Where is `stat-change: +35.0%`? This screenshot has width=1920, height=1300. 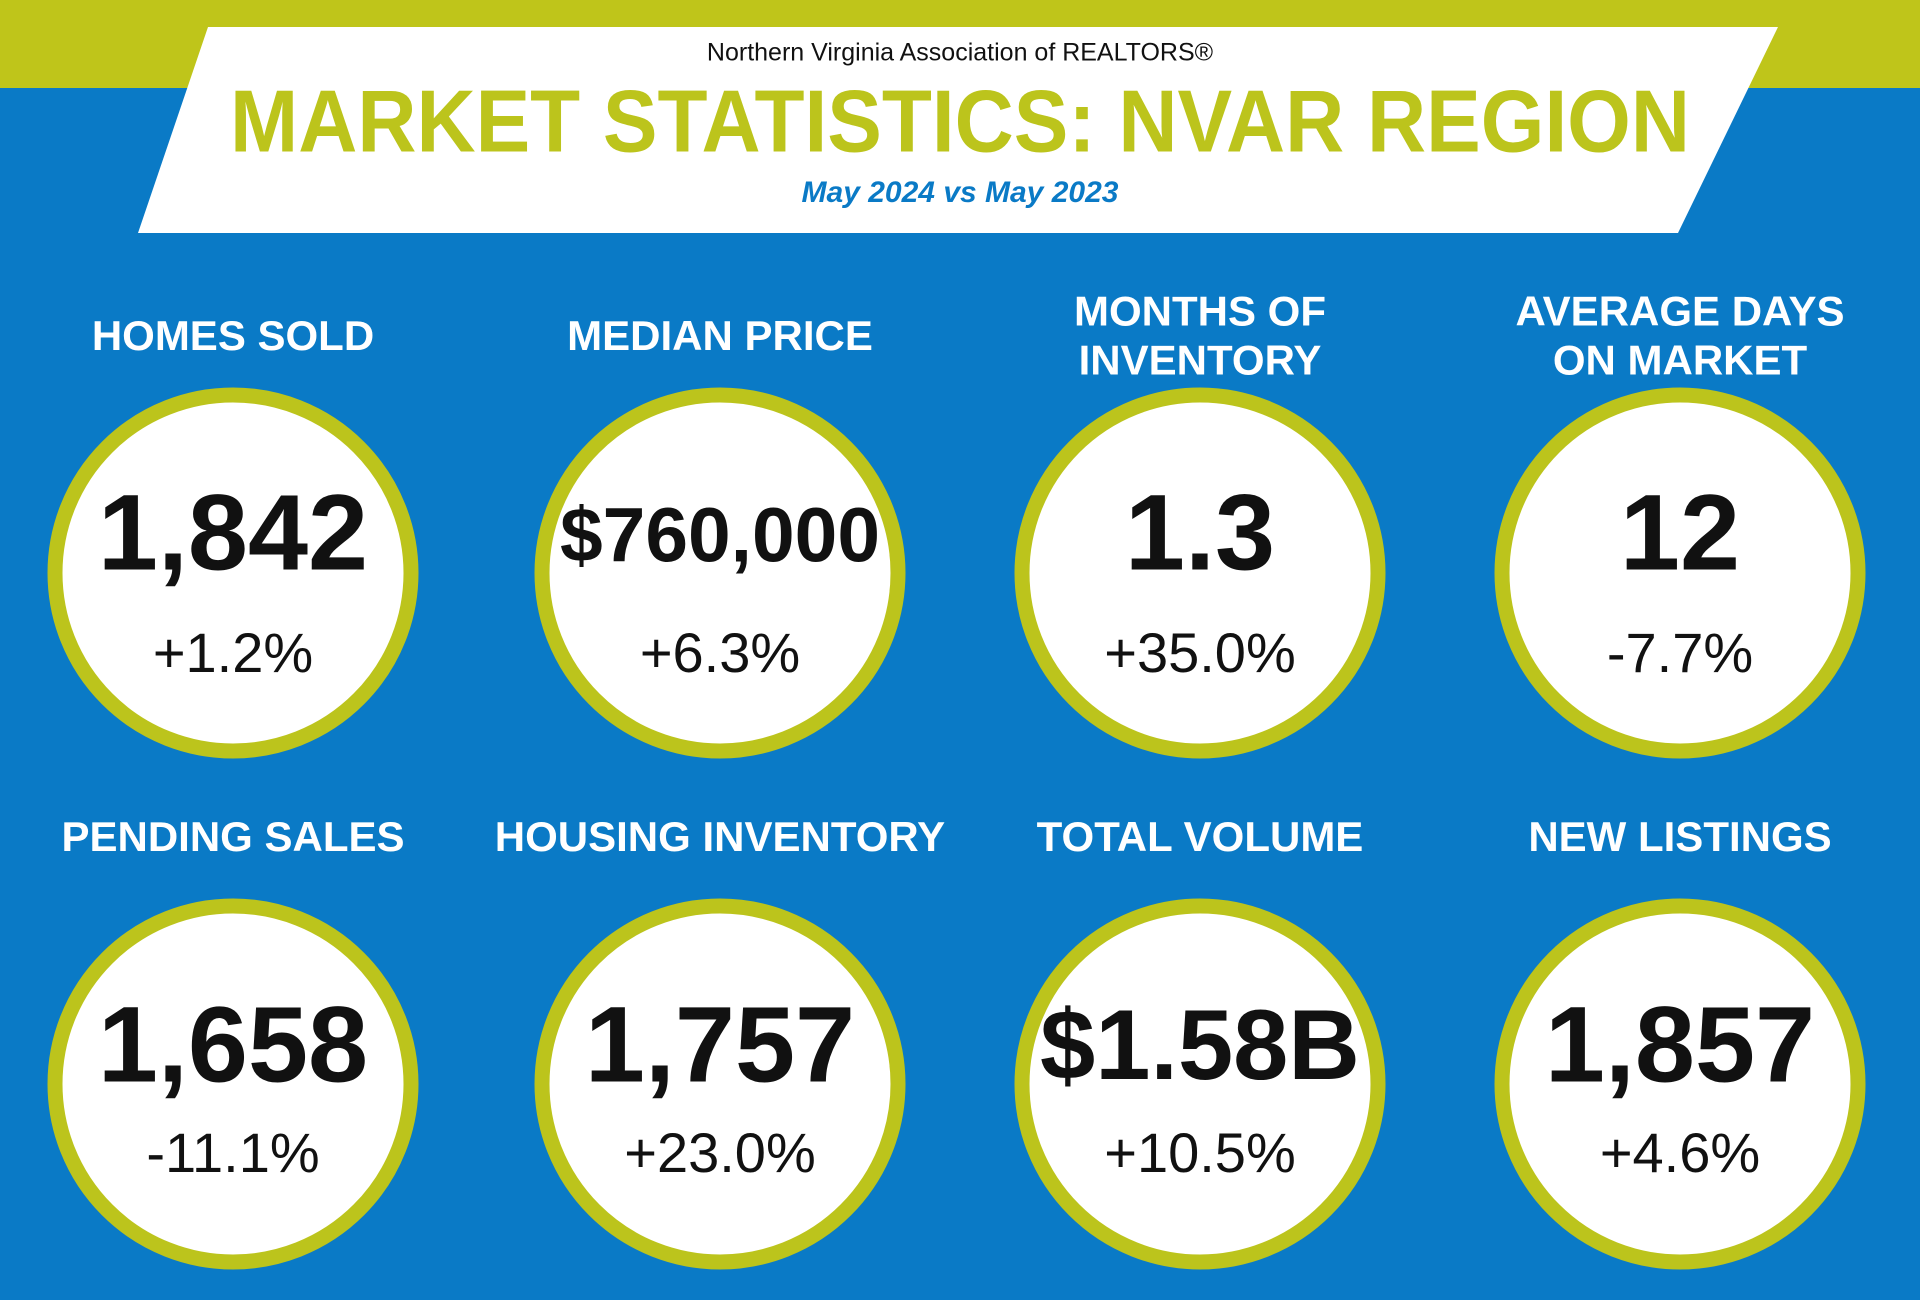
stat-change: +35.0% is located at coordinates (1200, 652).